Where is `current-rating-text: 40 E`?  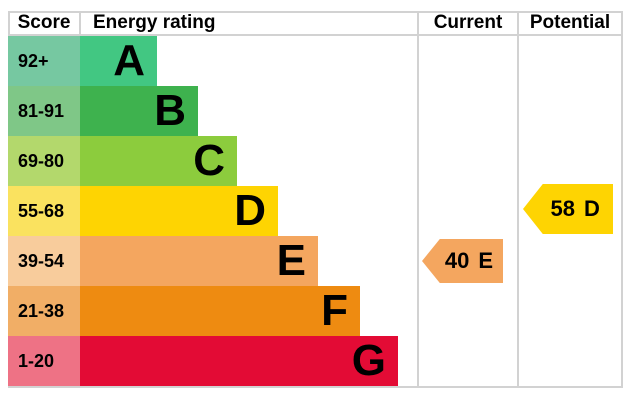 current-rating-text: 40 E is located at coordinates (469, 261).